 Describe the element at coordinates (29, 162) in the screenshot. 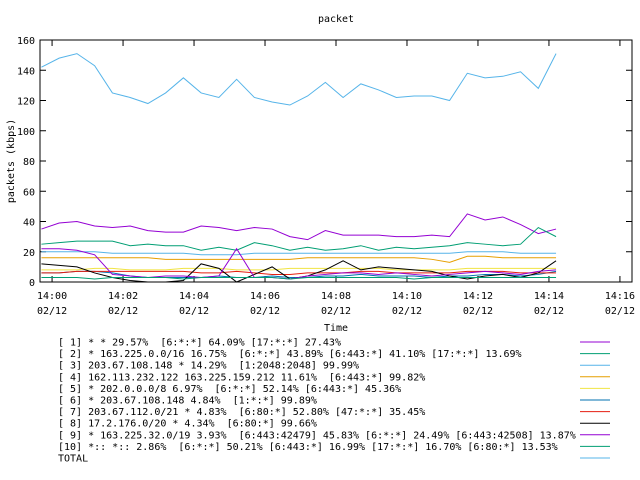

I see `y-tick-label: 80` at that location.